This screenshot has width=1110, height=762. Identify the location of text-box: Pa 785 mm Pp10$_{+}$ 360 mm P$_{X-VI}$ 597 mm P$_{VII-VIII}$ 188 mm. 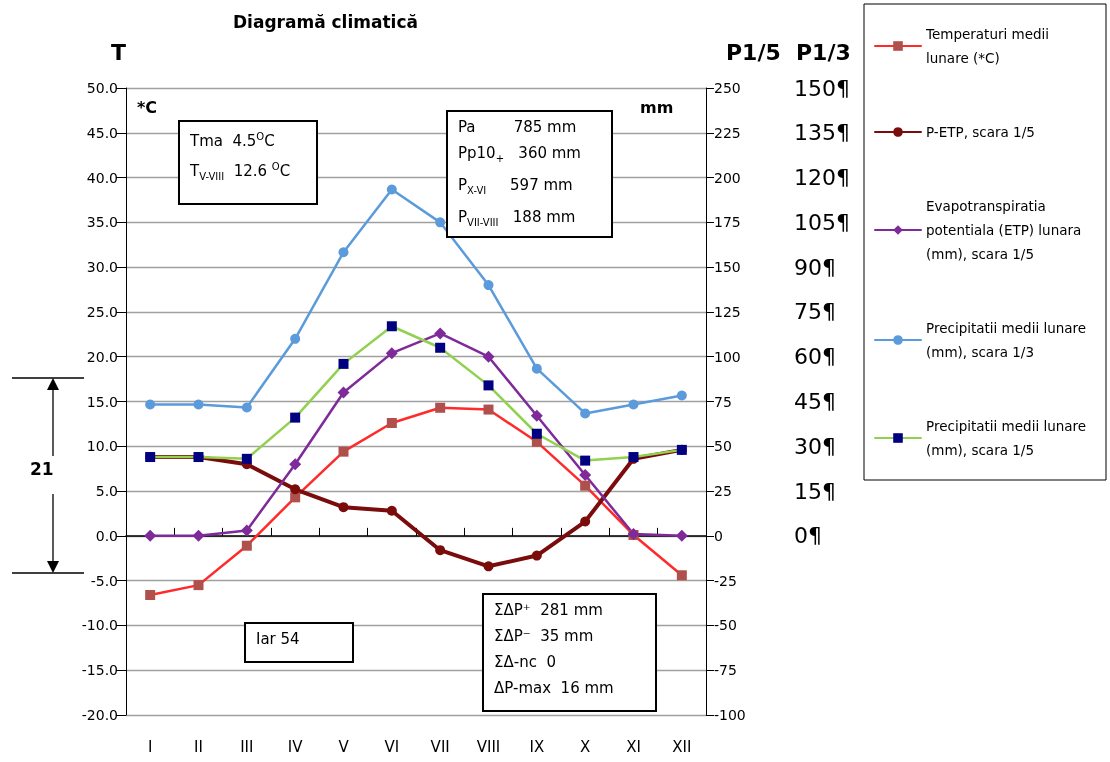
(529, 174).